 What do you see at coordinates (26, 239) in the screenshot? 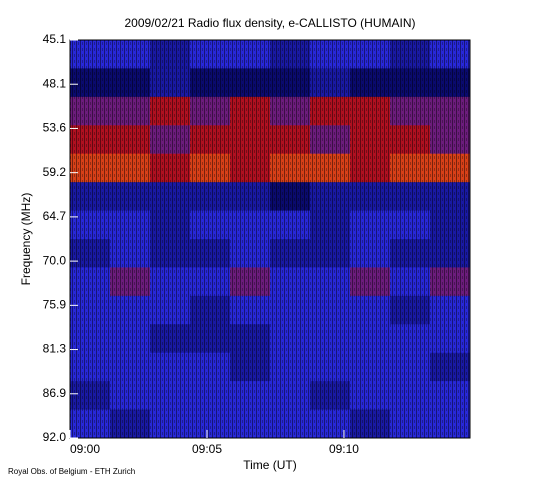
I see `y-axis-label: Frequency (MHz)` at bounding box center [26, 239].